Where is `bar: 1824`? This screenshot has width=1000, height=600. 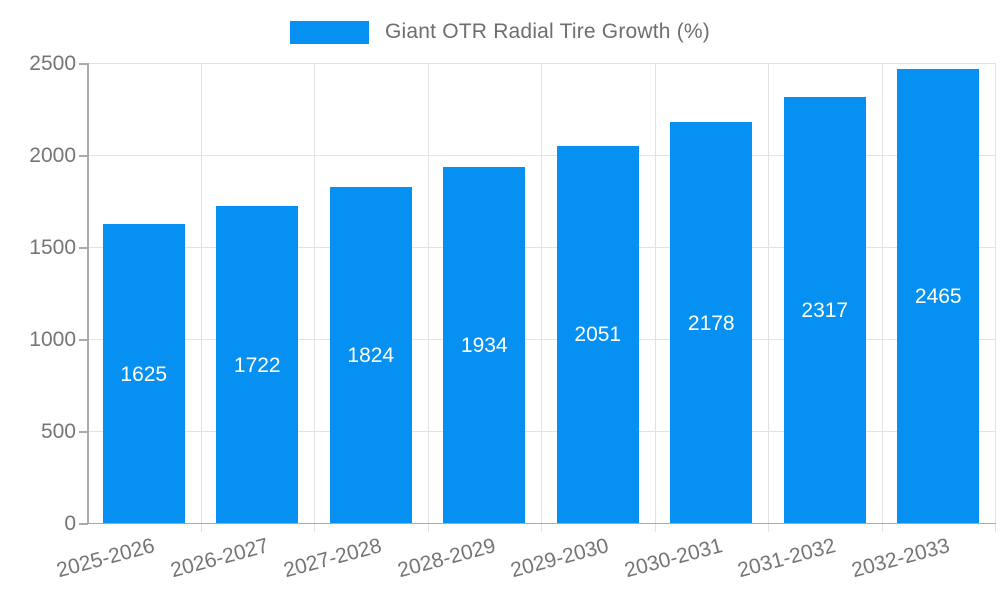
bar: 1824 is located at coordinates (370, 355).